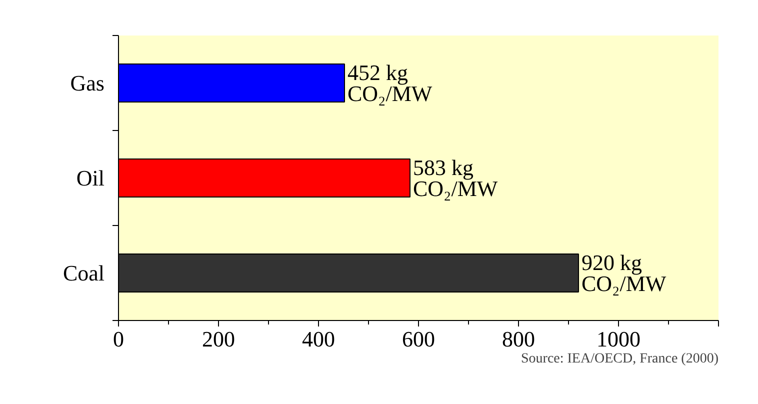 This screenshot has width=758, height=404. What do you see at coordinates (618, 339) in the screenshot?
I see `x-tick-label: 1000` at bounding box center [618, 339].